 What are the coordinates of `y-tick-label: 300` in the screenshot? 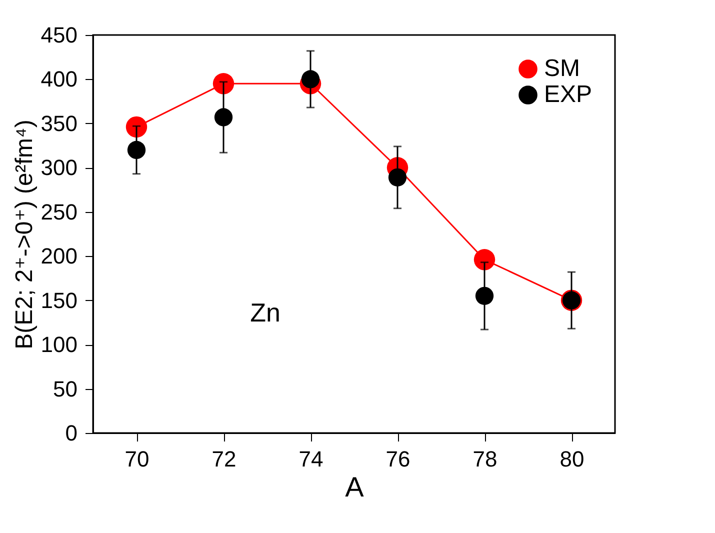 It's located at (59, 167).